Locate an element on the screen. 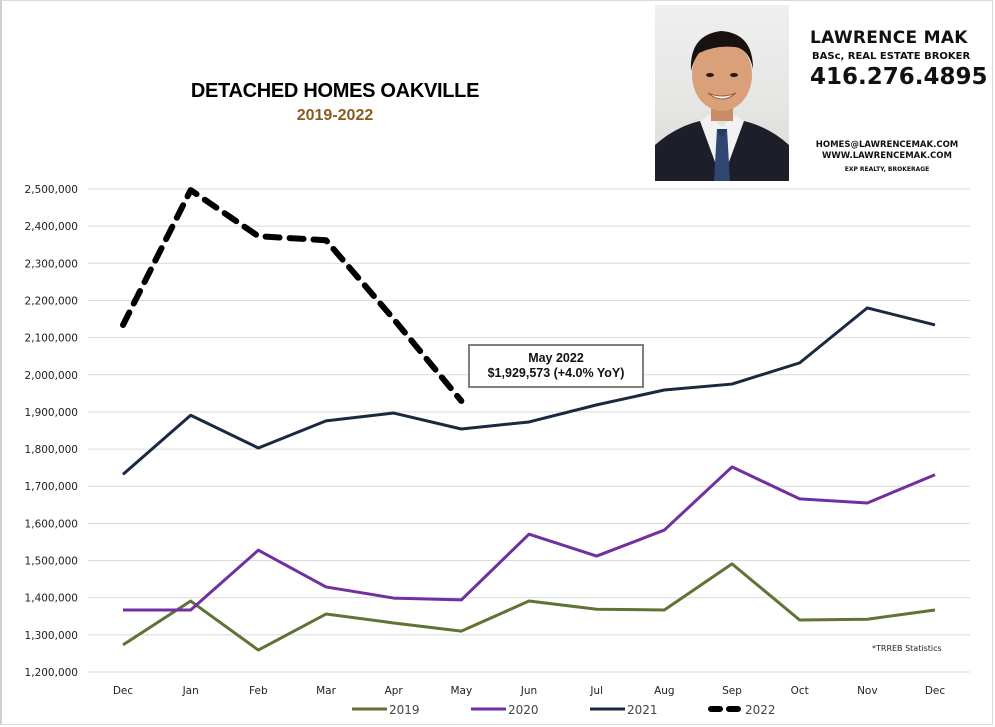  series-line-2022 is located at coordinates (292, 295).